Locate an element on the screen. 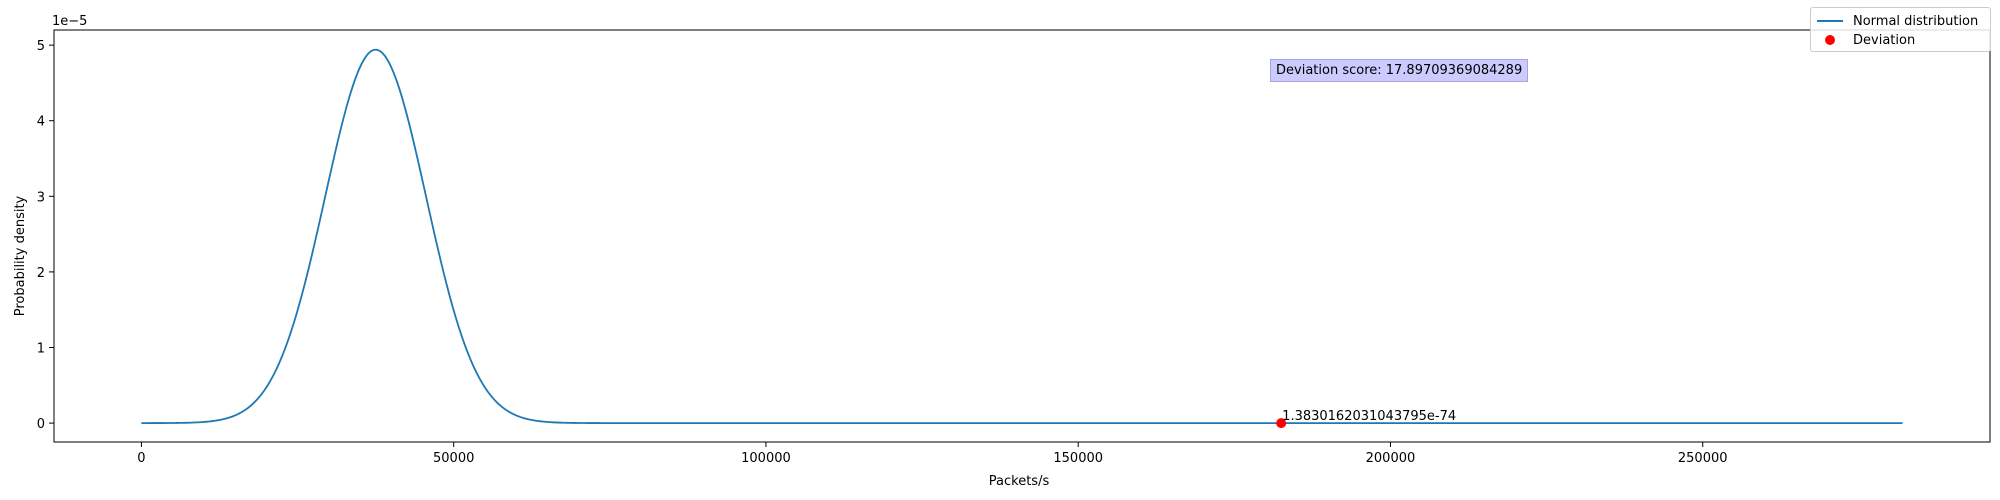 The width and height of the screenshot is (2000, 500). x-tick-label: 200000 is located at coordinates (1391, 458).